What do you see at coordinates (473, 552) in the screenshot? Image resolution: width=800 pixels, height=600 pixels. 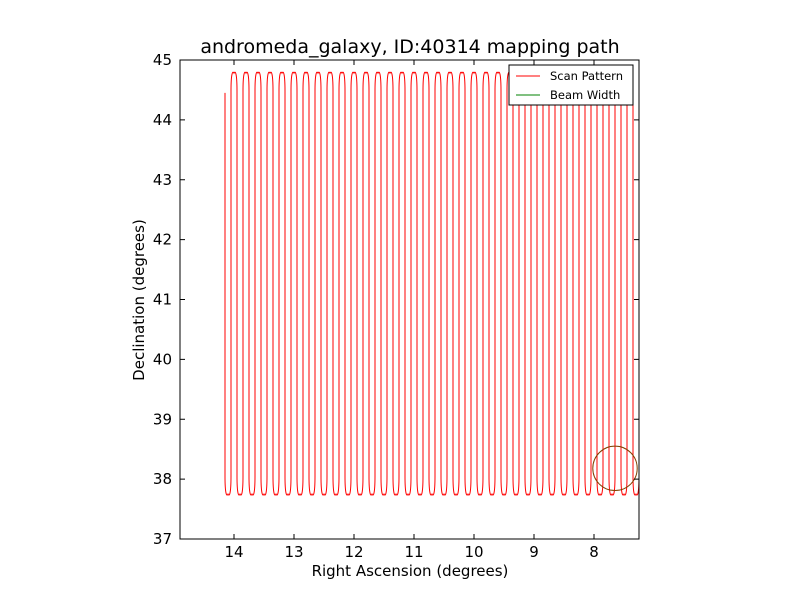 I see `x-tick-label: 10` at bounding box center [473, 552].